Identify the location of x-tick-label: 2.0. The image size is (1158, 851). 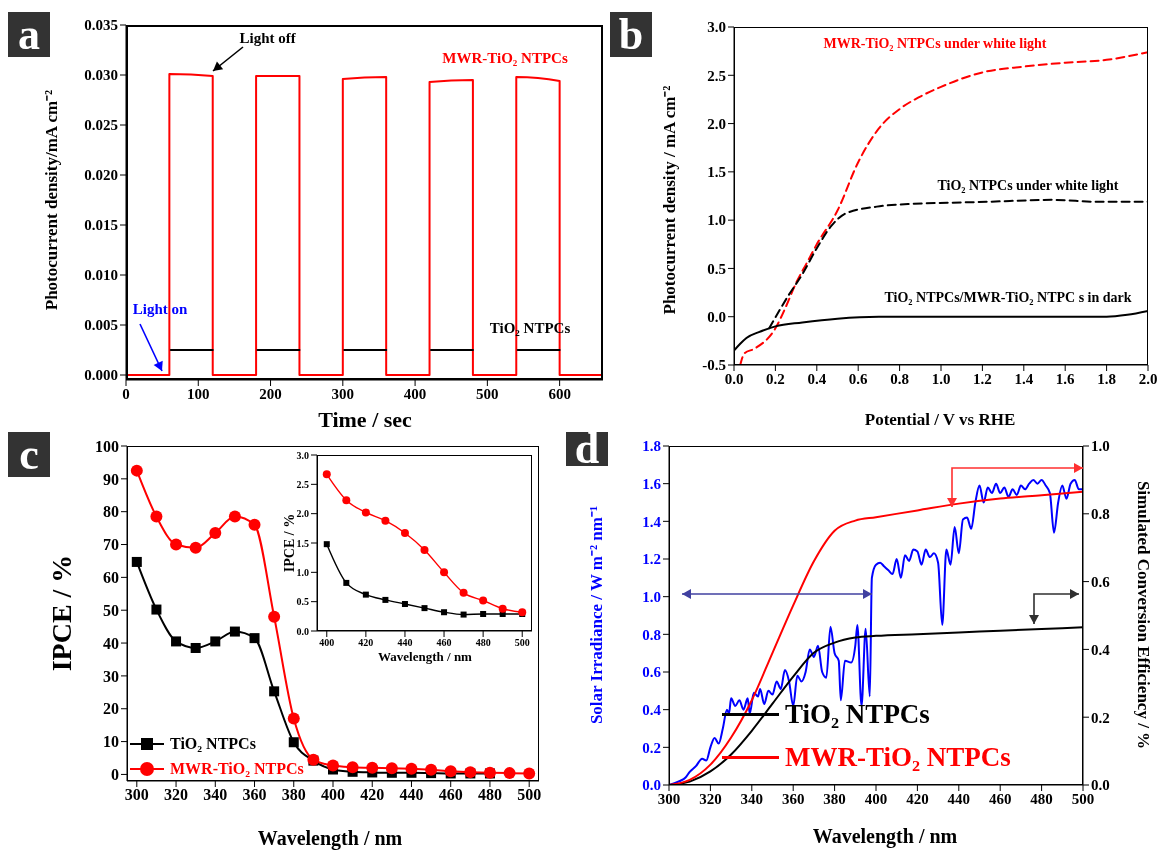
(1148, 378).